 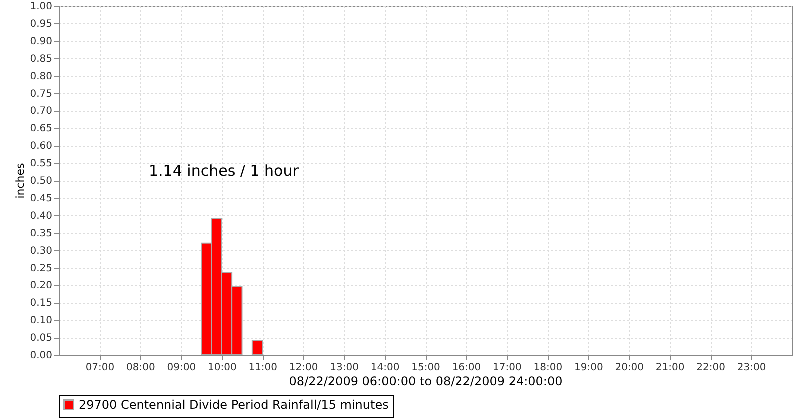 What do you see at coordinates (41, 216) in the screenshot?
I see `y-tick-label: 0.40` at bounding box center [41, 216].